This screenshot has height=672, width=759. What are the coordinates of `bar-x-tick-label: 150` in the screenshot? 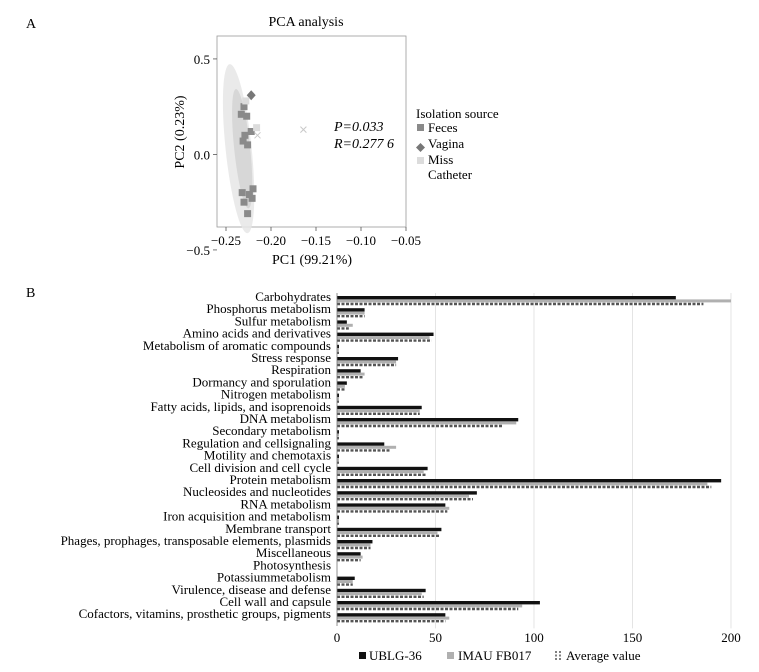 It's located at (633, 637).